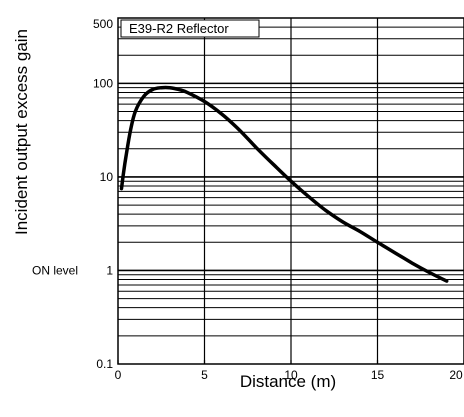 The height and width of the screenshot is (417, 464). Describe the element at coordinates (378, 375) in the screenshot. I see `x-tick-label: 15` at that location.